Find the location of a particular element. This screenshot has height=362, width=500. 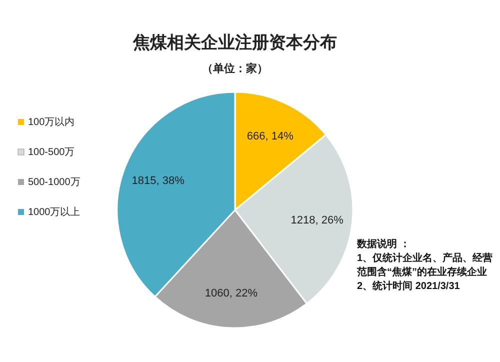

legend-label: 500-1000万 is located at coordinates (54, 182).